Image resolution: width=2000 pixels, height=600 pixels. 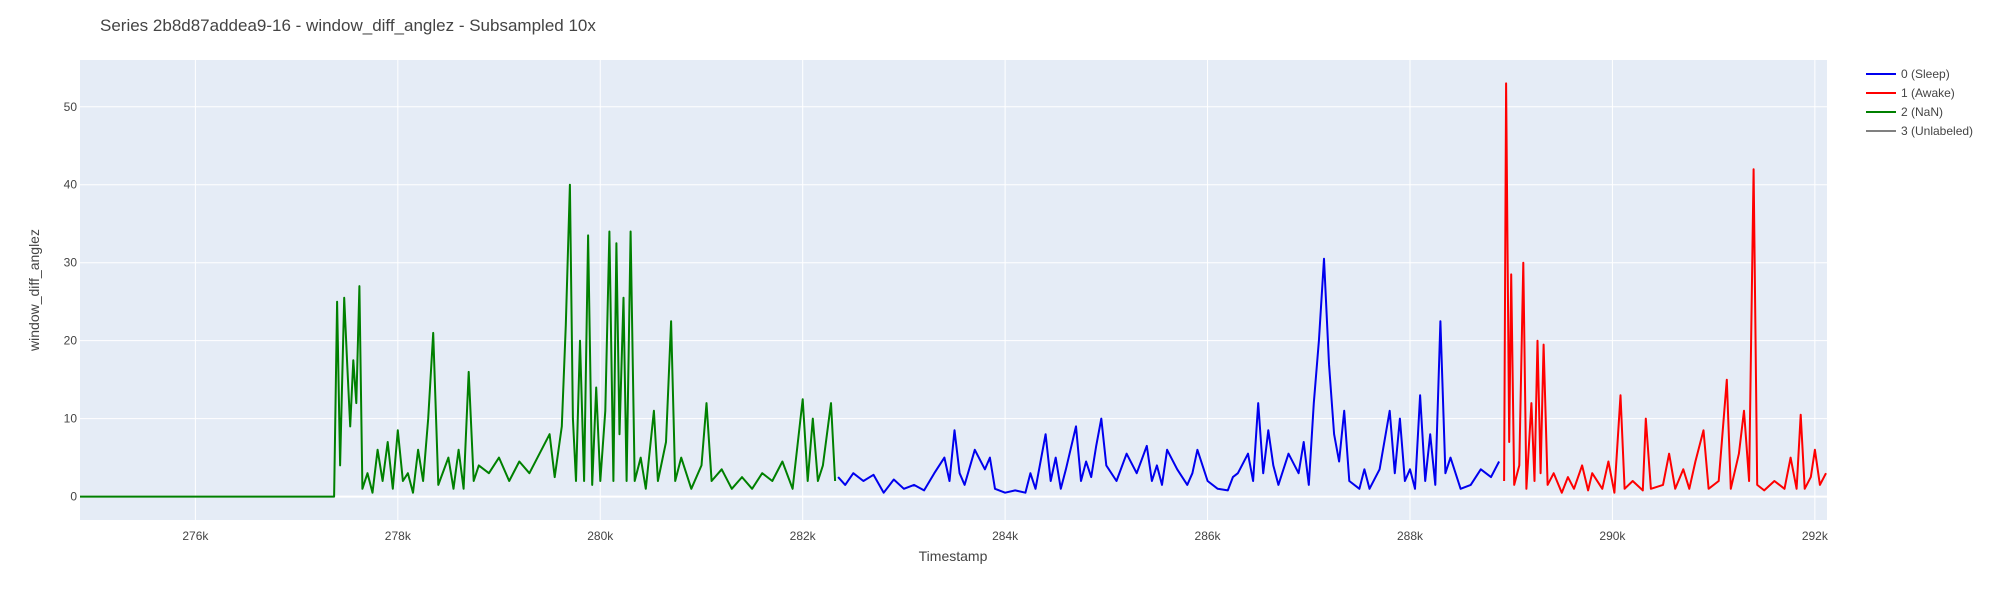 I want to click on y-tick-label: 50, so click(x=71, y=107).